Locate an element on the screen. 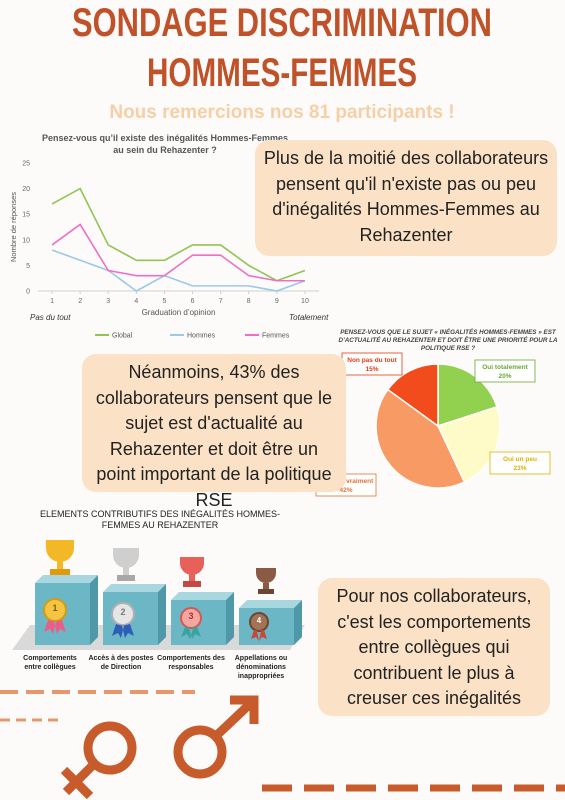 This screenshot has height=800, width=565. medal-rank: 1 is located at coordinates (54, 608).